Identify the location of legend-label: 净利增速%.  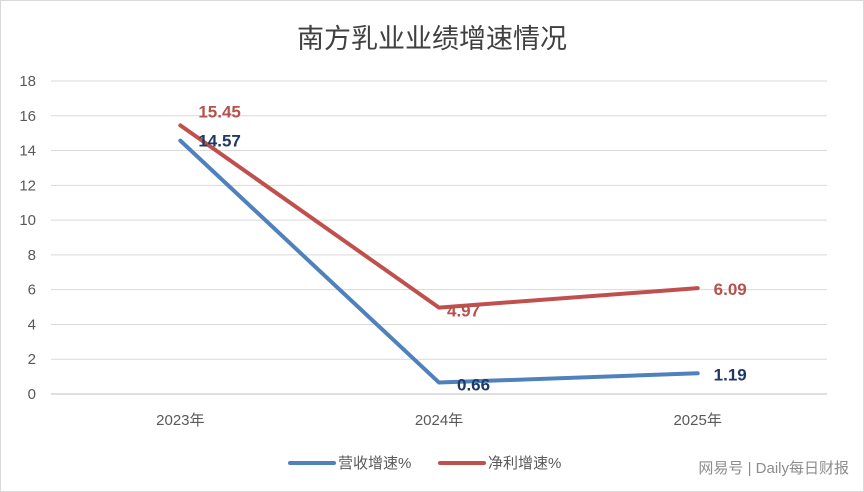
(524, 463).